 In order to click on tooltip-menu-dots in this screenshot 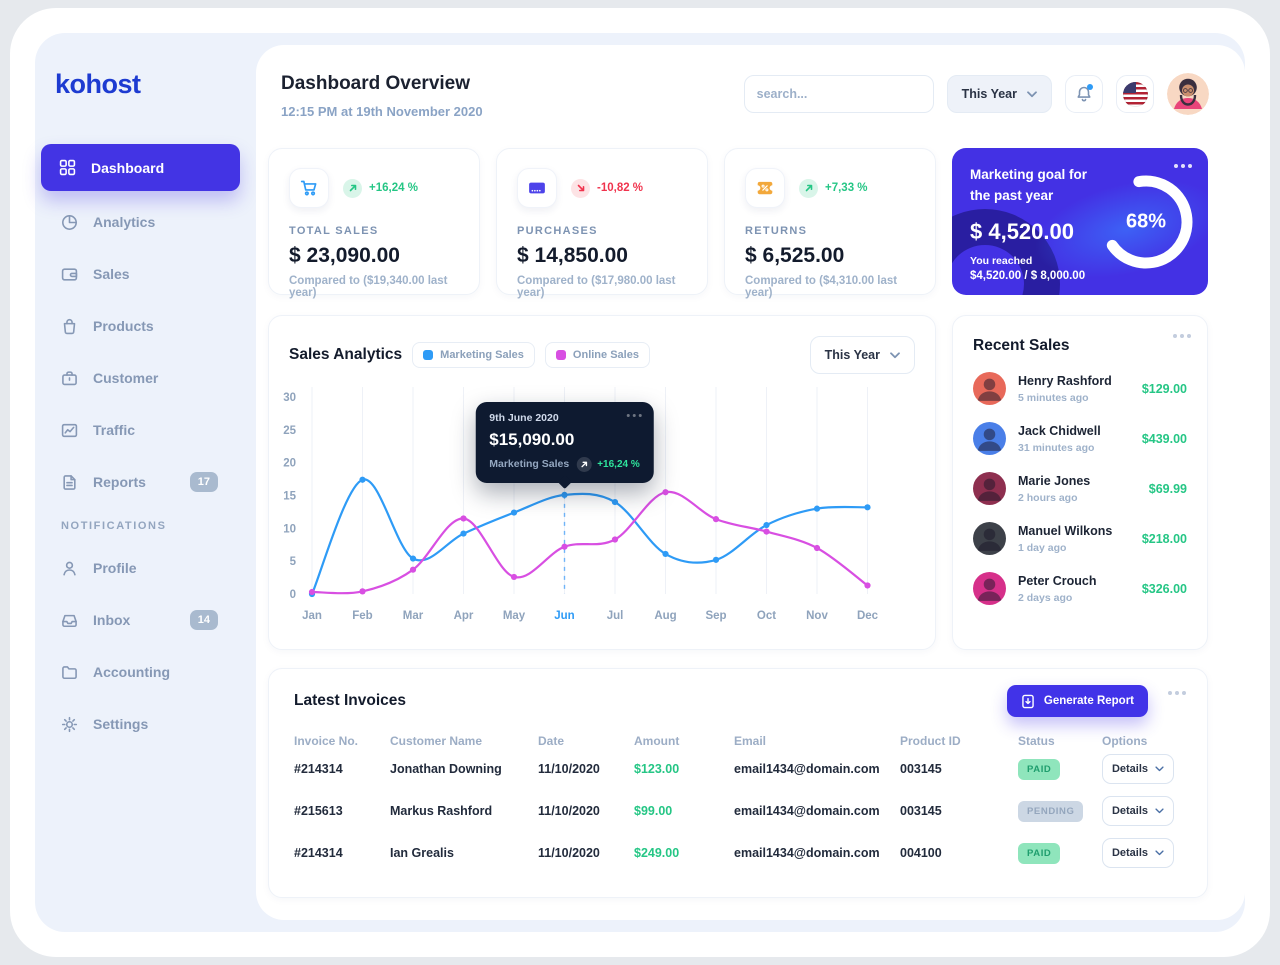, I will do `click(634, 415)`.